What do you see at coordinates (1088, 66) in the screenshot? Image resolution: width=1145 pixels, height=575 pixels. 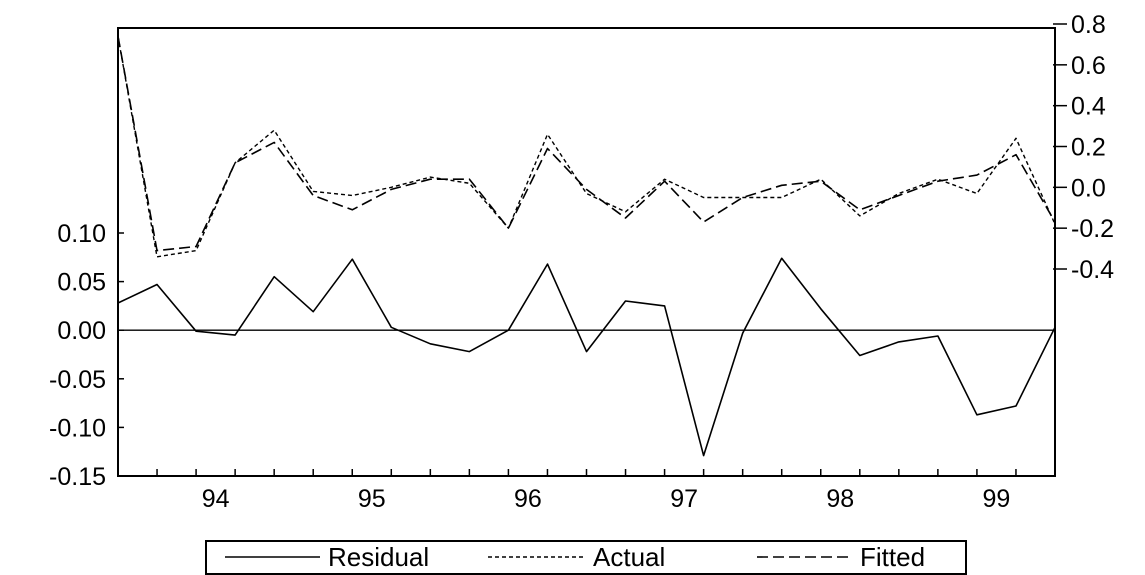 I see `right-tick-label: 0.6` at bounding box center [1088, 66].